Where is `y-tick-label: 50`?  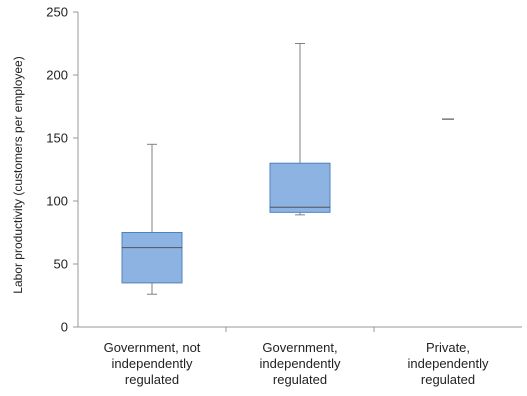
y-tick-label: 50 is located at coordinates (61, 264).